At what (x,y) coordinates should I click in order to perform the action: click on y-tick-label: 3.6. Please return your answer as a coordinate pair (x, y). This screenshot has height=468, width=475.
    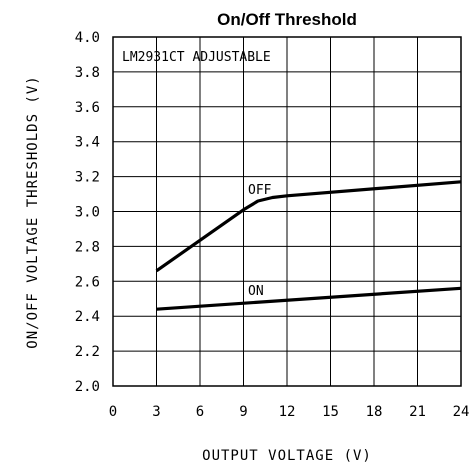
    Looking at the image, I should click on (87, 108).